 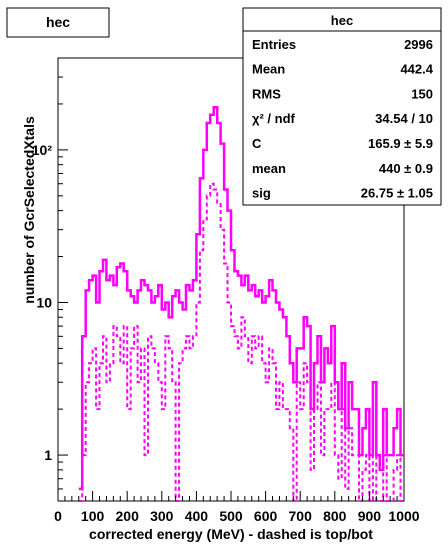 What do you see at coordinates (261, 193) in the screenshot?
I see `stats-row-label: sig` at bounding box center [261, 193].